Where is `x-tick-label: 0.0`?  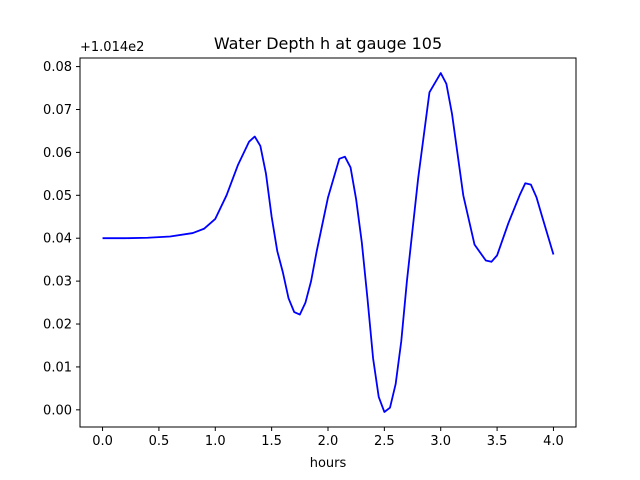 x-tick-label: 0.0 is located at coordinates (102, 441).